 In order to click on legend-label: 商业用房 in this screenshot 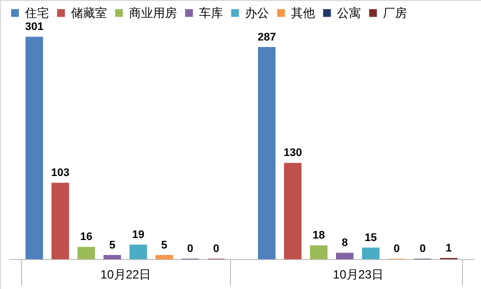, I will do `click(153, 13)`.